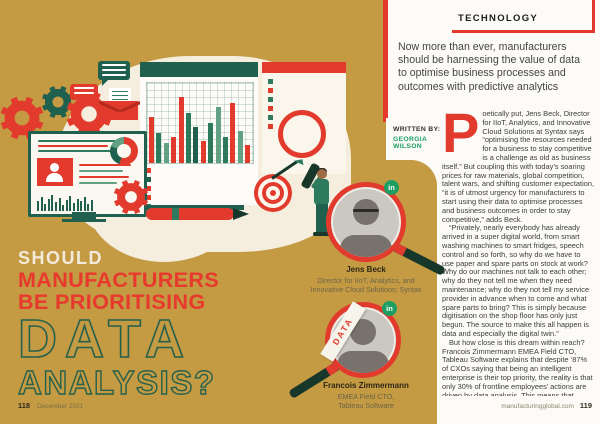  What do you see at coordinates (124, 151) in the screenshot?
I see `donut-chart-icon` at bounding box center [124, 151].